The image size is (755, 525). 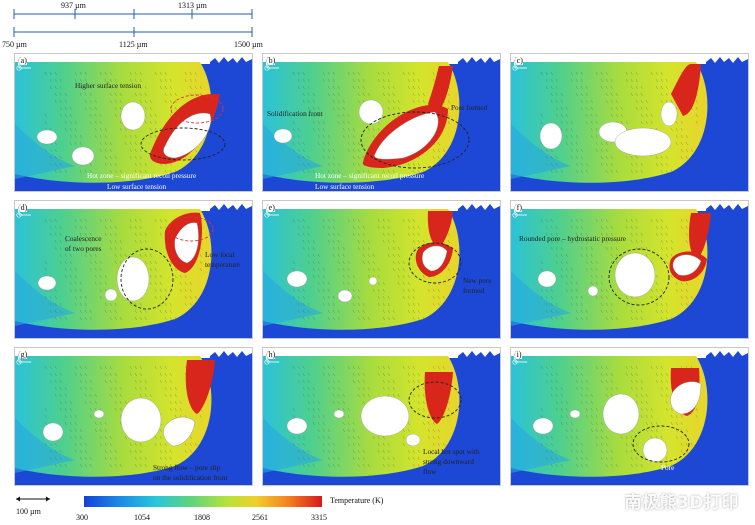 I want to click on surface-edge-d, so click(x=231, y=207).